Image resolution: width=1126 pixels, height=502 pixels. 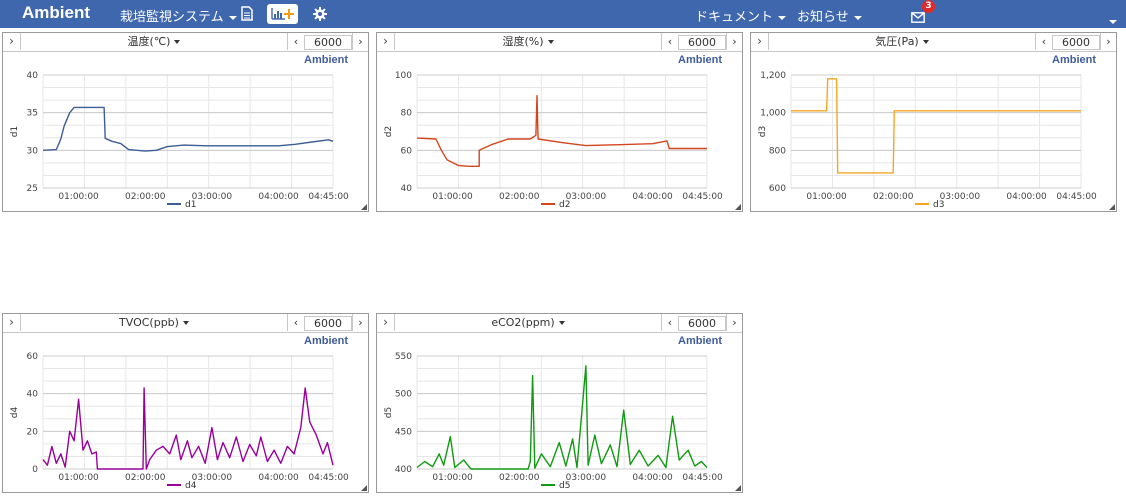 What do you see at coordinates (938, 205) in the screenshot?
I see `legend-label: d3` at bounding box center [938, 205].